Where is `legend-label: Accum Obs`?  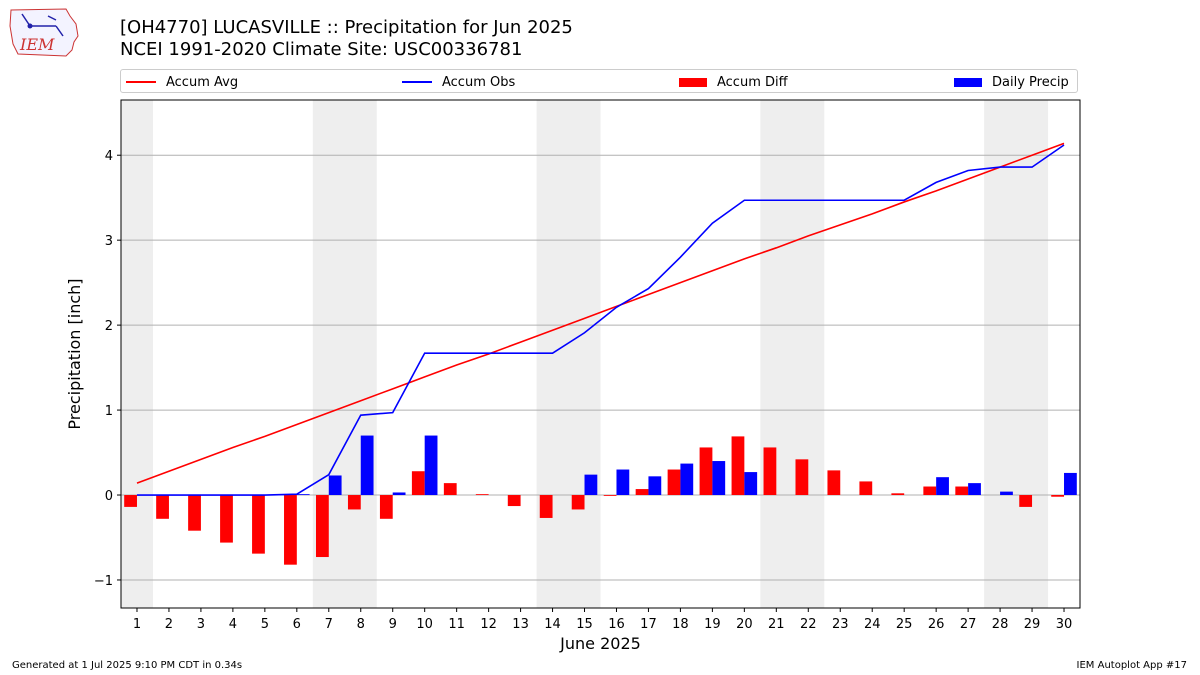
legend-label: Accum Obs is located at coordinates (479, 82).